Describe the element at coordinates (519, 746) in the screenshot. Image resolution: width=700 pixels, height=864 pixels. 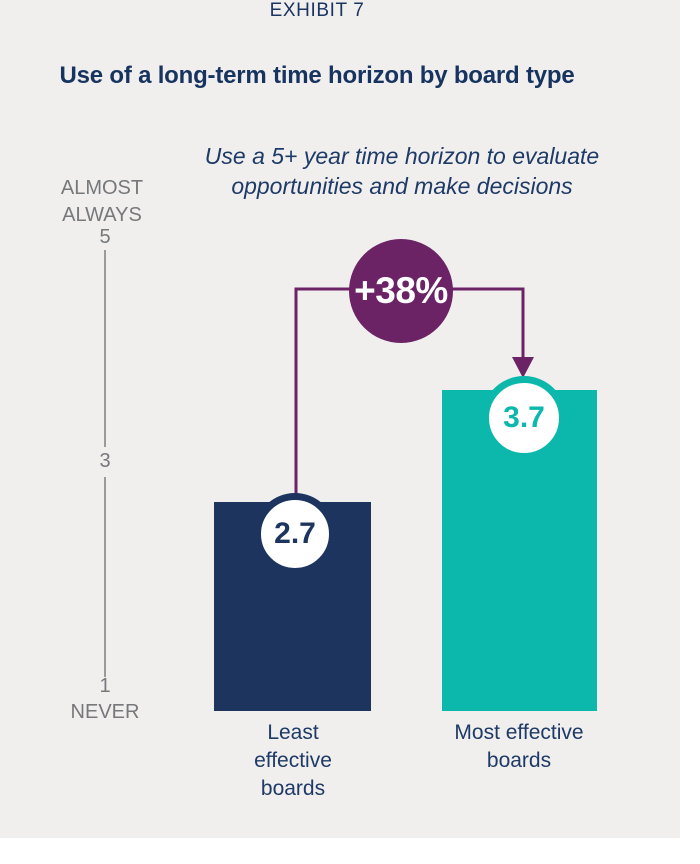
I see `bar-label-most-effective-boards: Most effective boards` at that location.